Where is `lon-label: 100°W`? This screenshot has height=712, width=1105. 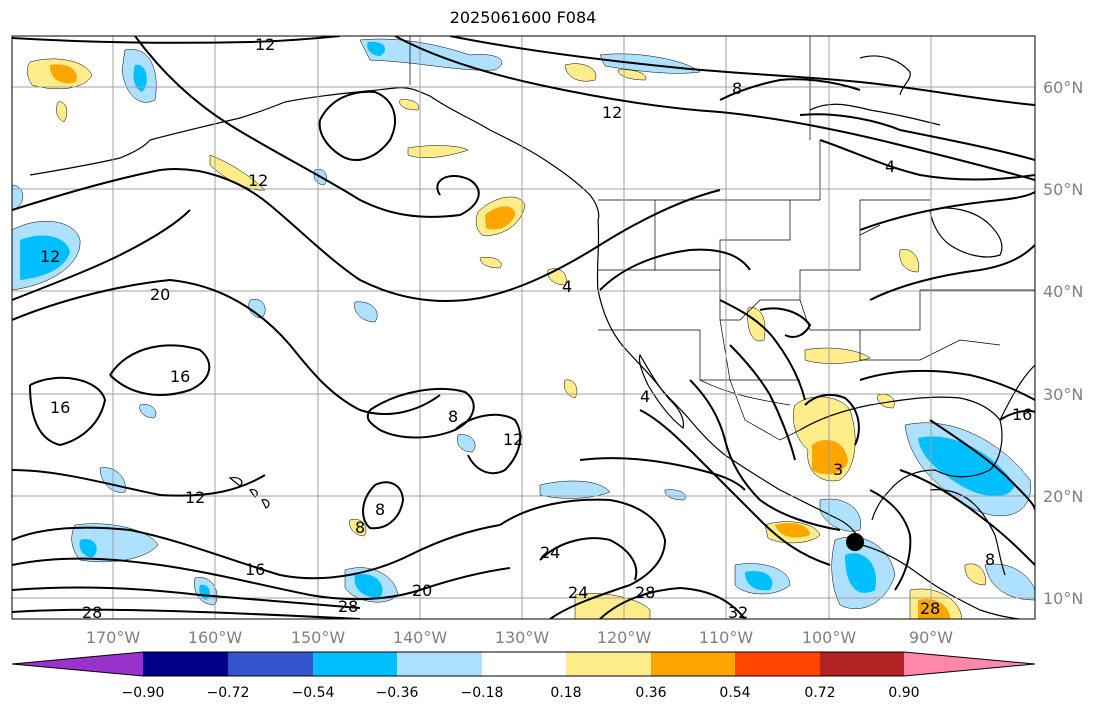
lon-label: 100°W is located at coordinates (829, 637).